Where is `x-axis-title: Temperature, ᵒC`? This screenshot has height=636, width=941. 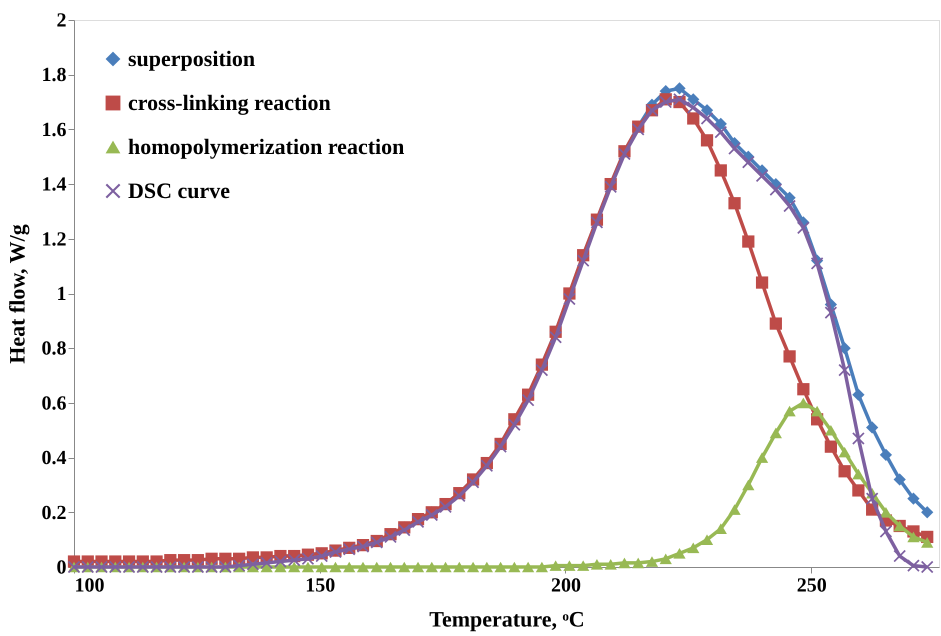 x-axis-title: Temperature, ᵒC is located at coordinates (507, 619).